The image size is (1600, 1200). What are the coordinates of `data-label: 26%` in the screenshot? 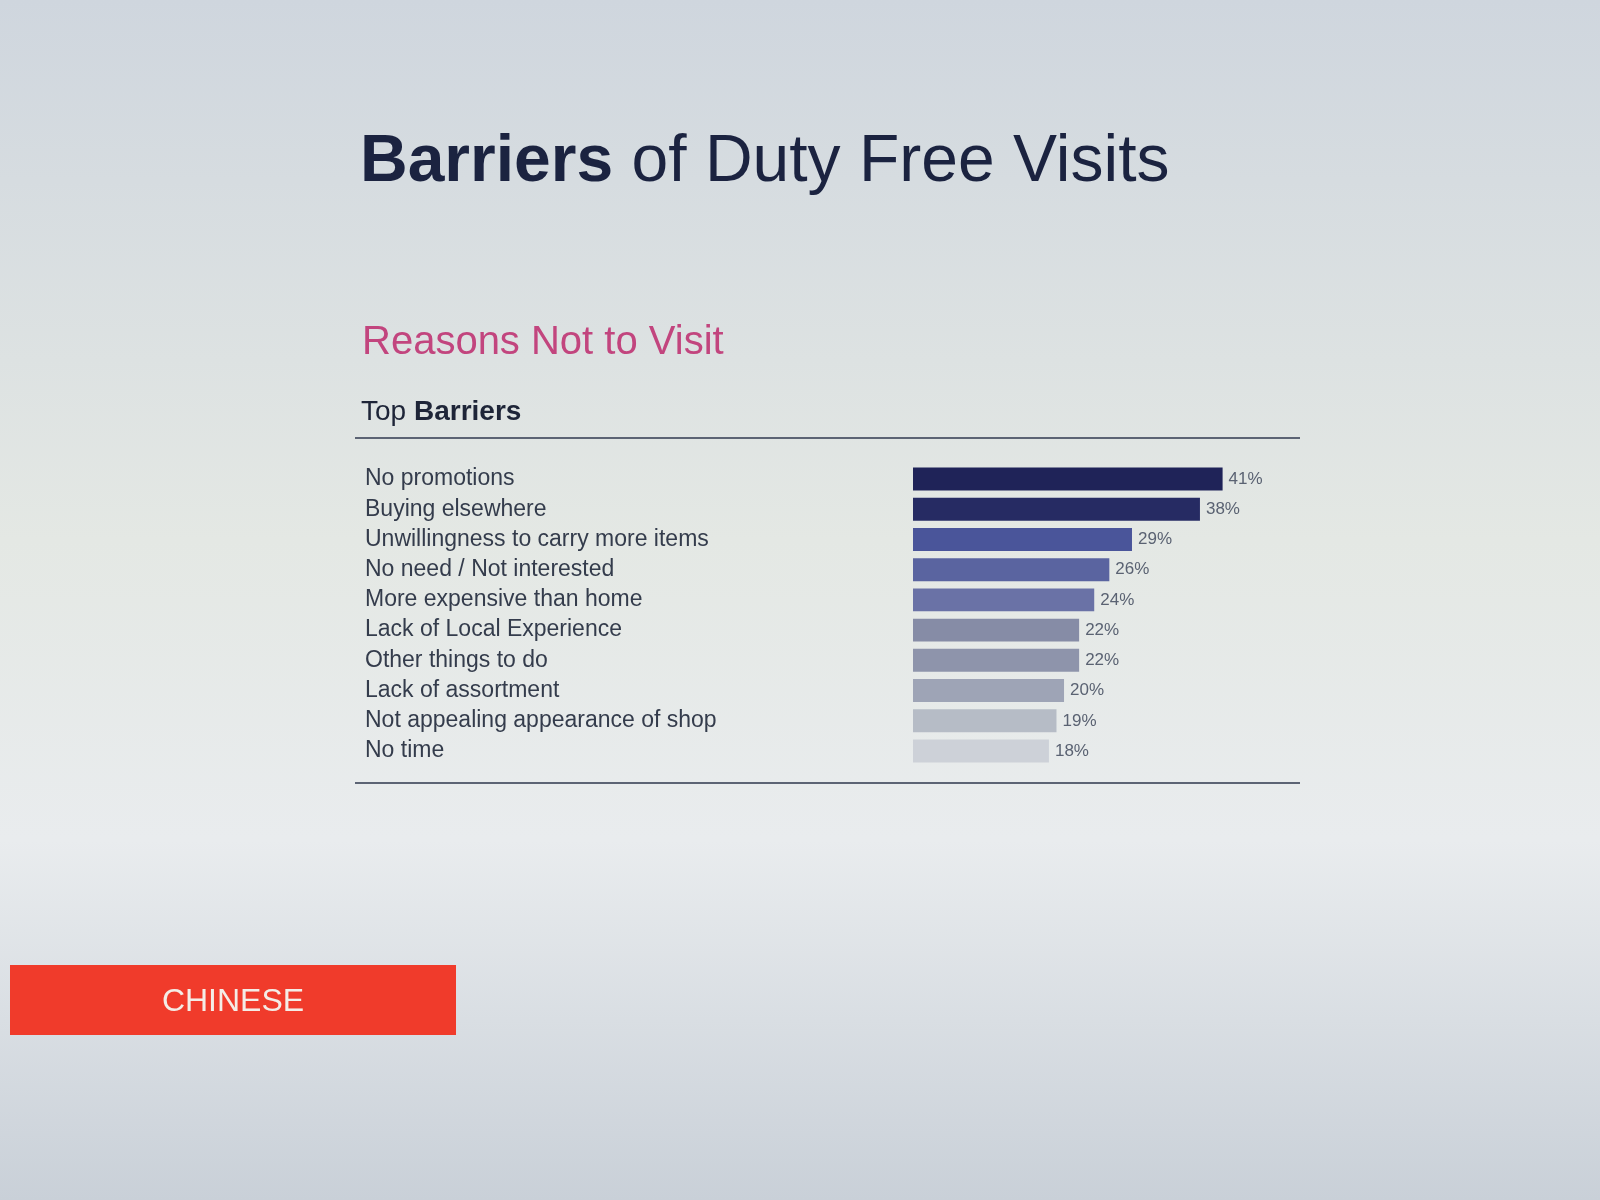 It's located at (1132, 569).